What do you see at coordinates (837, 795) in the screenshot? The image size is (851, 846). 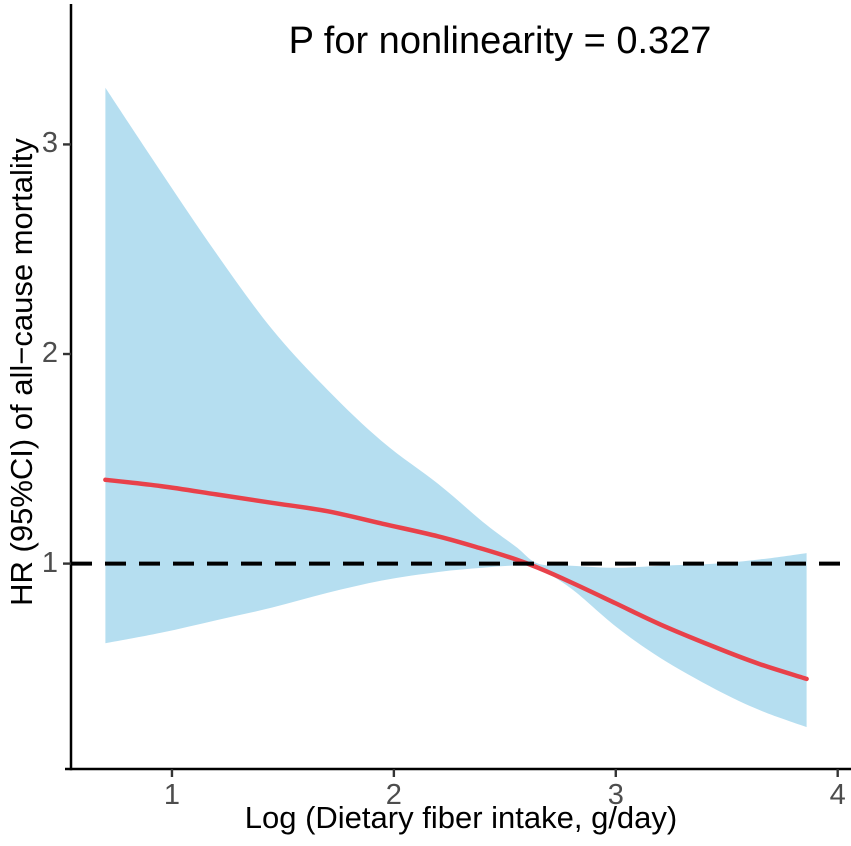 I see `x-tick-label: 4` at bounding box center [837, 795].